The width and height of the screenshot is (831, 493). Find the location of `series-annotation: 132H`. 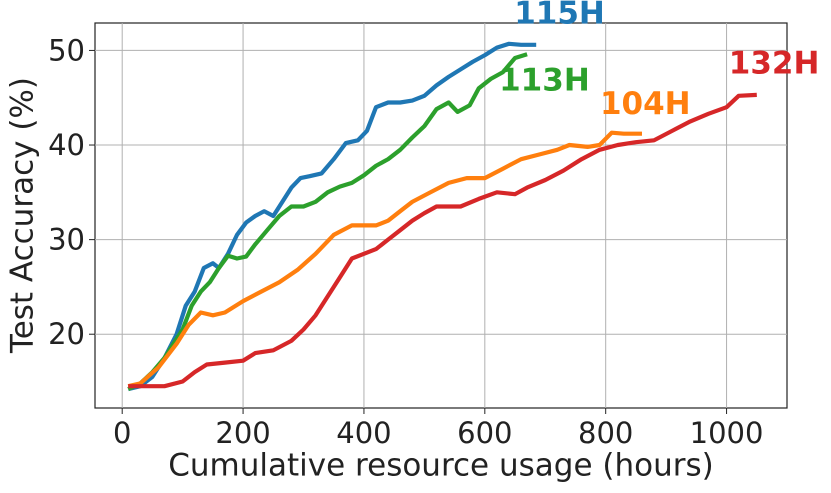

series-annotation: 132H is located at coordinates (774, 63).